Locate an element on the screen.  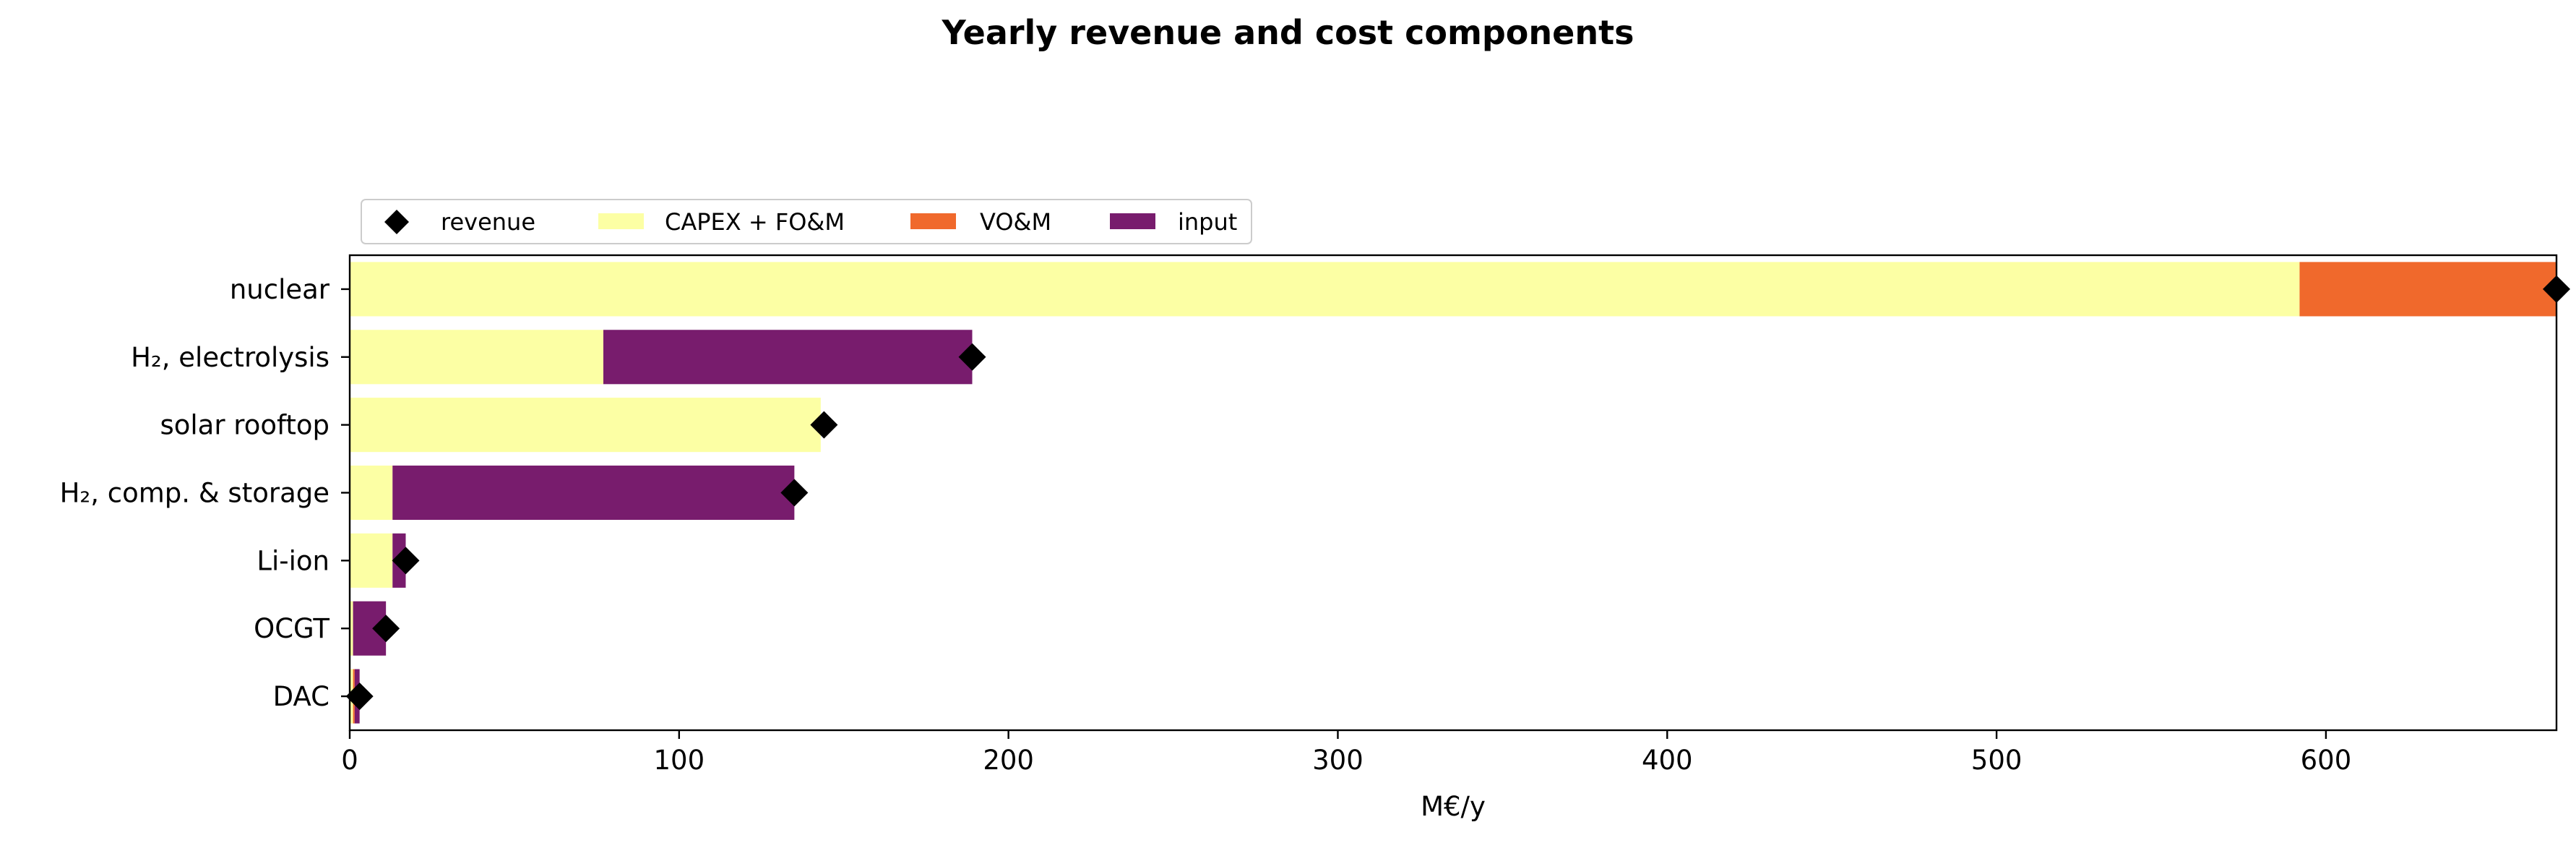
legend-label-input: input is located at coordinates (1207, 222).